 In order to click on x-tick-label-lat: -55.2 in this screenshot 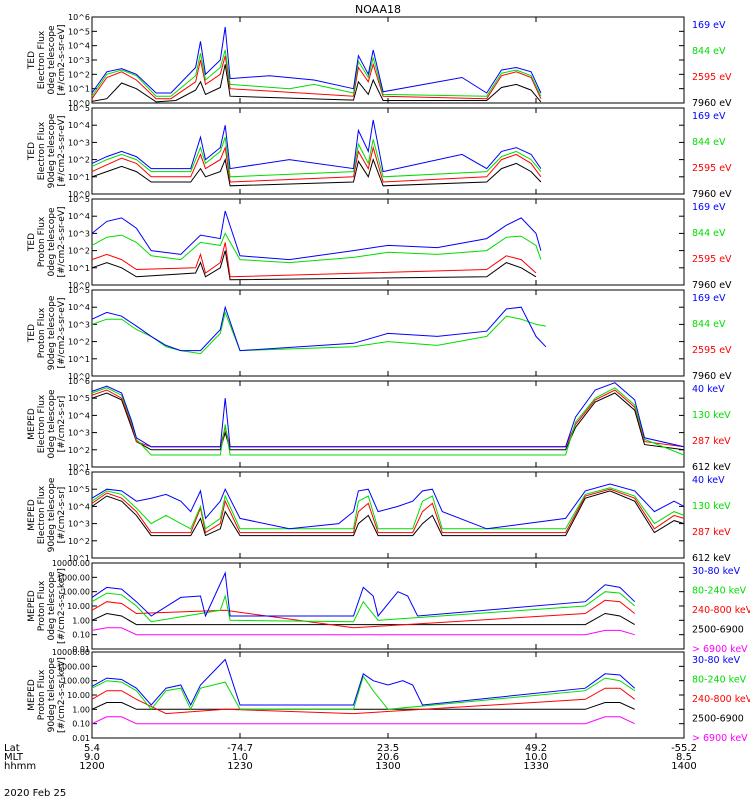, I will do `click(684, 748)`.